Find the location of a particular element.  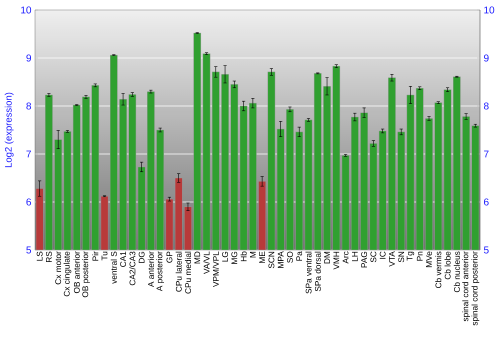

y-tick-label: 5 is located at coordinates (29, 250).